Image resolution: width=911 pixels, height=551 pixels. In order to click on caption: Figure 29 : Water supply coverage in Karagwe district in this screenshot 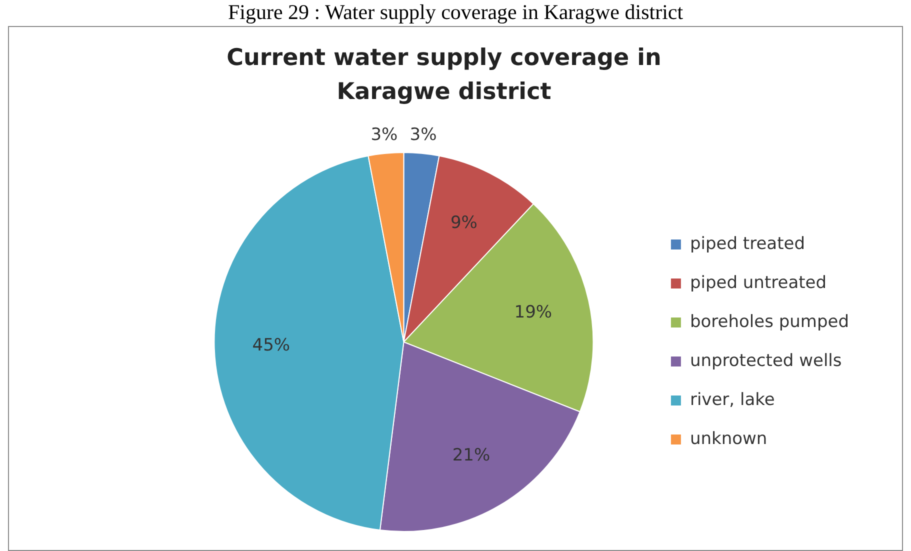, I will do `click(455, 12)`.